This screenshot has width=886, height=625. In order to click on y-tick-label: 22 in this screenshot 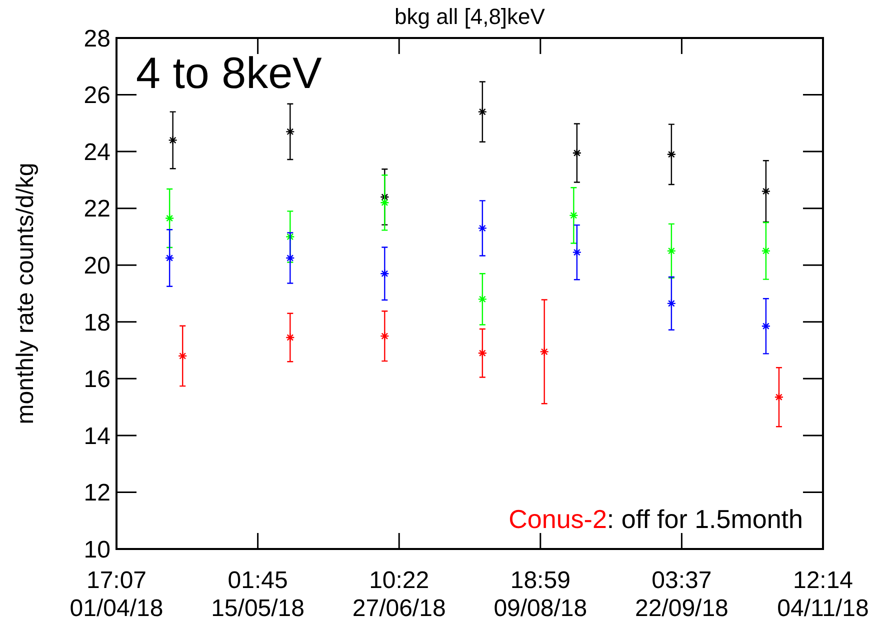, I will do `click(97, 209)`.